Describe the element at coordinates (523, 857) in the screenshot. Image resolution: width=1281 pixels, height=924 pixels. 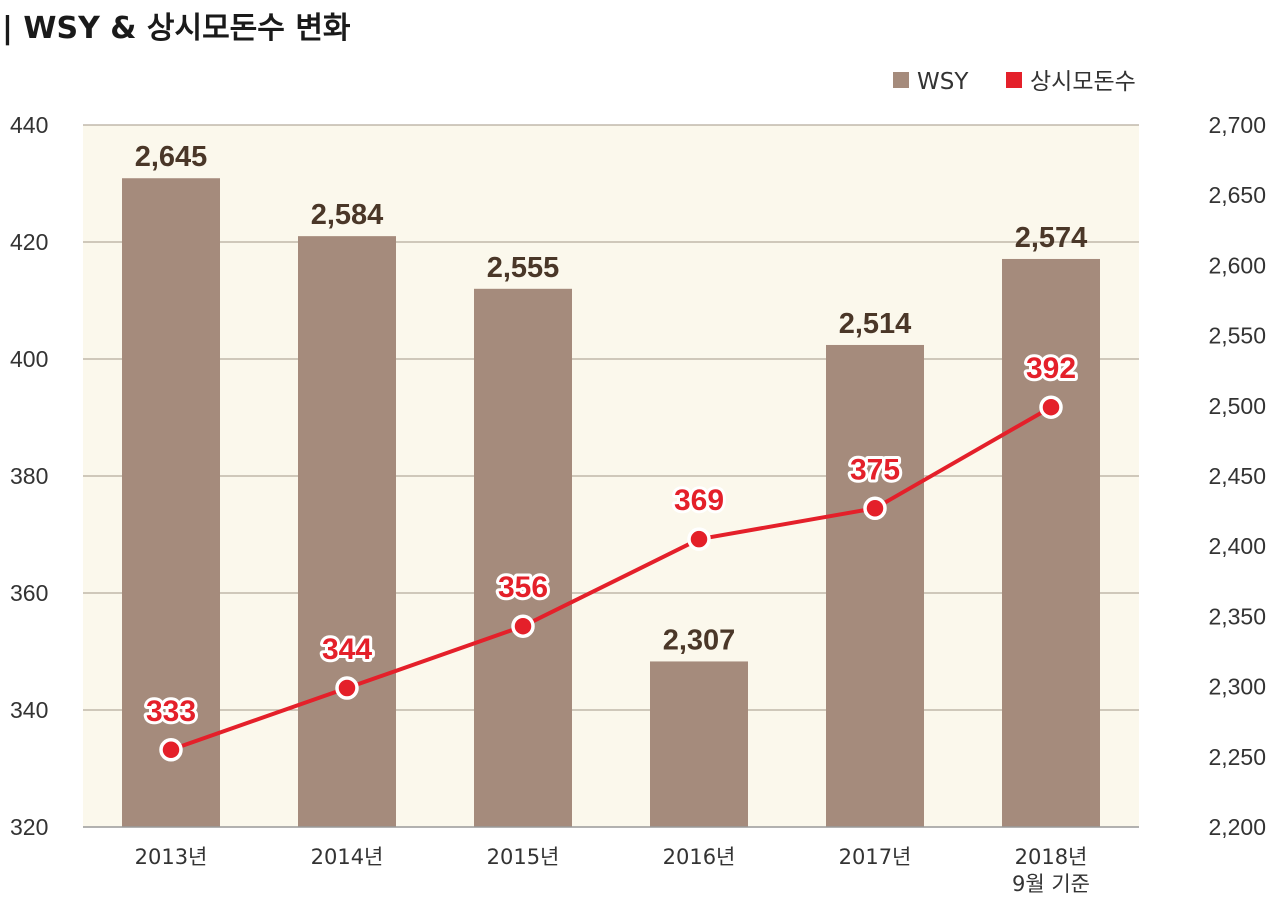
I see `category-label: 2015년` at that location.